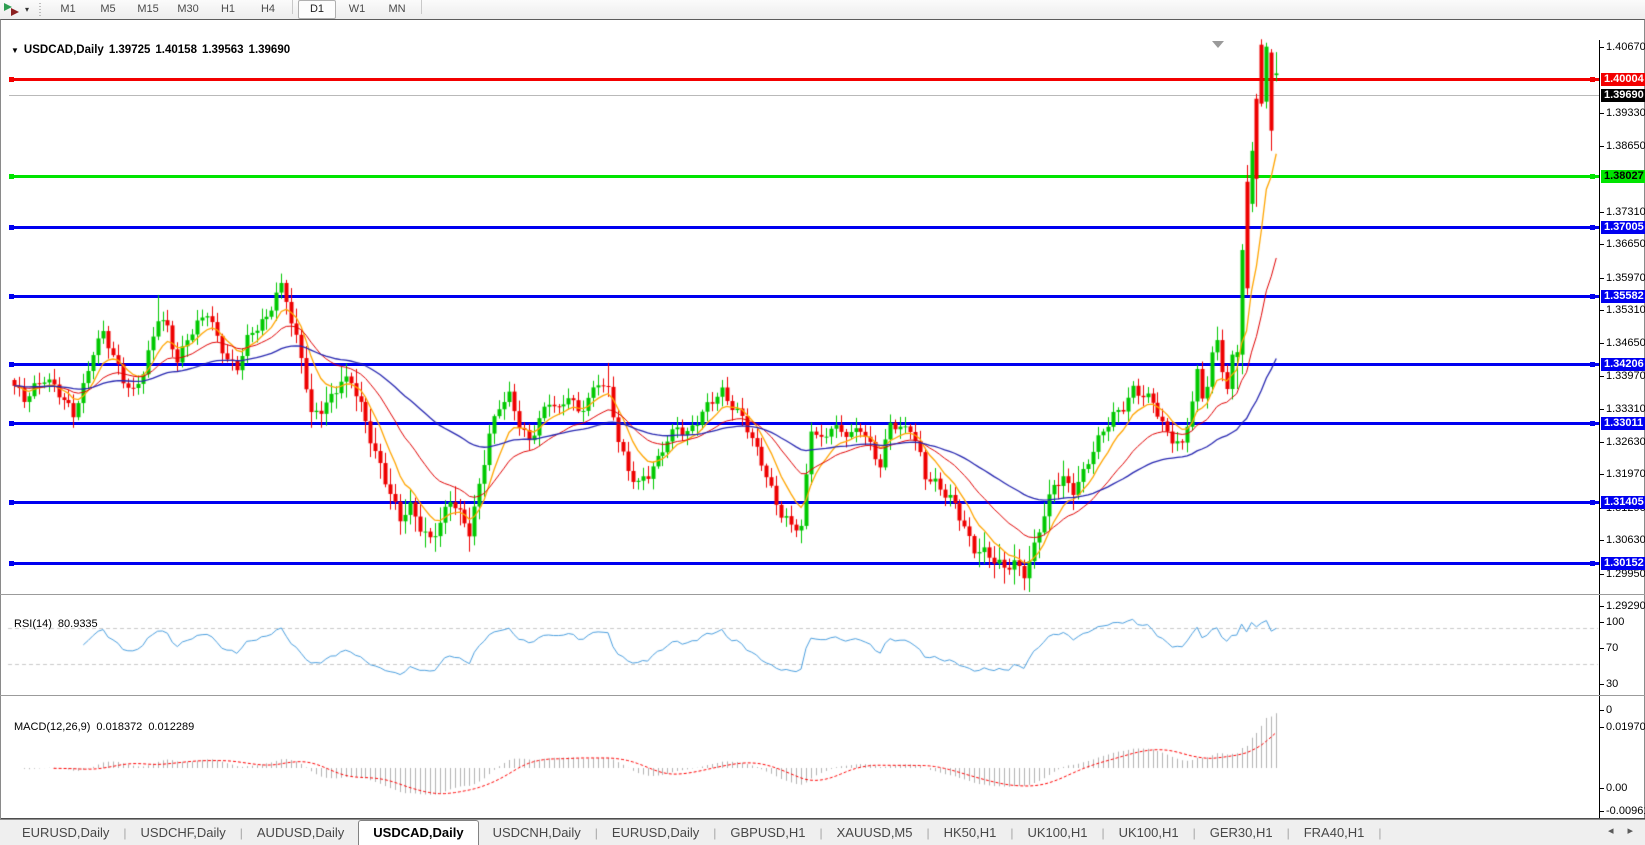 Image resolution: width=1645 pixels, height=845 pixels. Describe the element at coordinates (1610, 831) in the screenshot. I see `tab-scroll-left-icon: ◂` at that location.